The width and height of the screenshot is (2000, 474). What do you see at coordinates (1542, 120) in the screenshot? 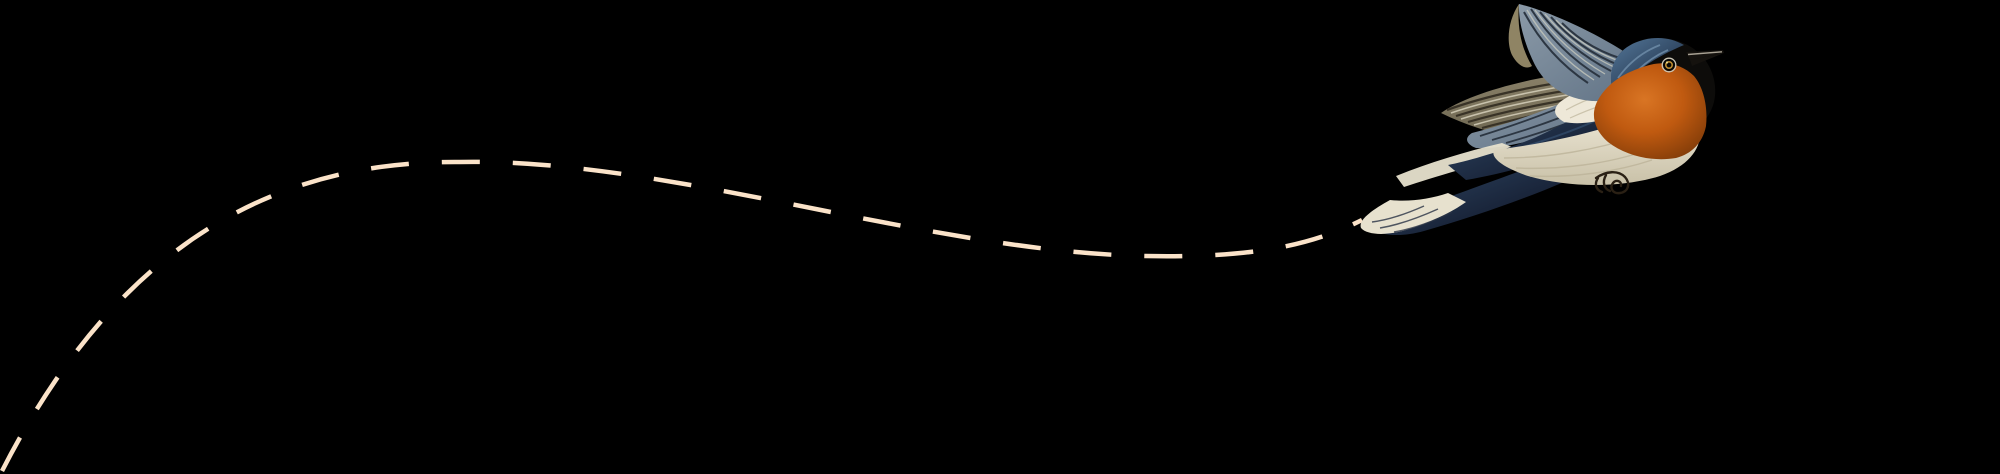
I see `bird-illustration-icon` at bounding box center [1542, 120].